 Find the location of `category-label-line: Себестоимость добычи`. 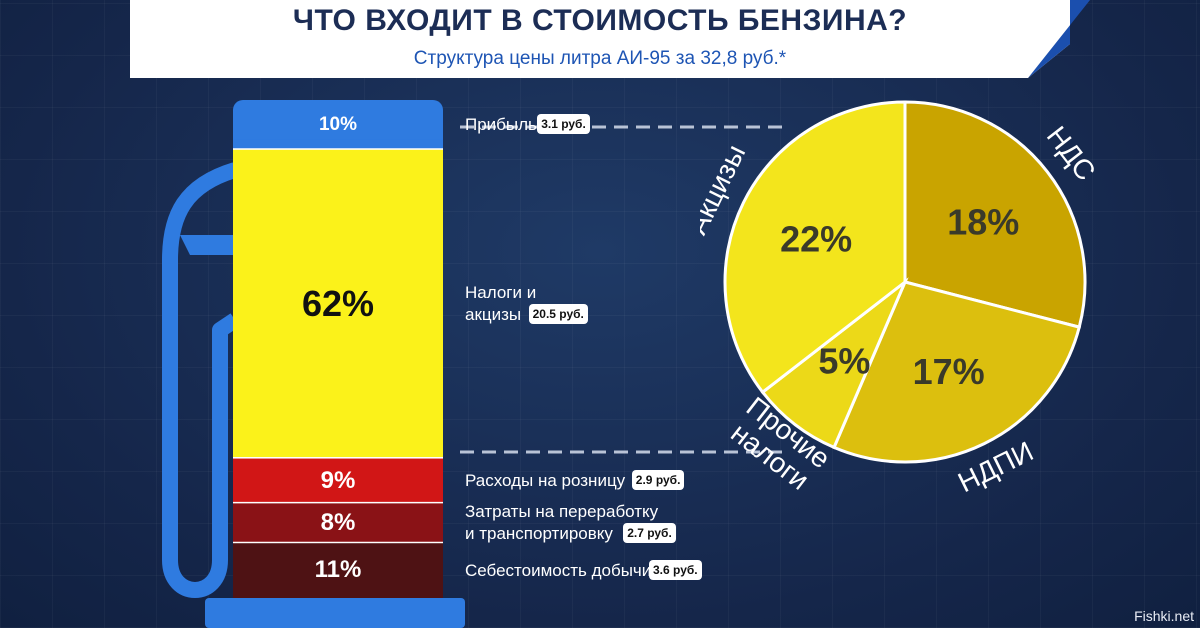

category-label-line: Себестоимость добычи is located at coordinates (558, 570).